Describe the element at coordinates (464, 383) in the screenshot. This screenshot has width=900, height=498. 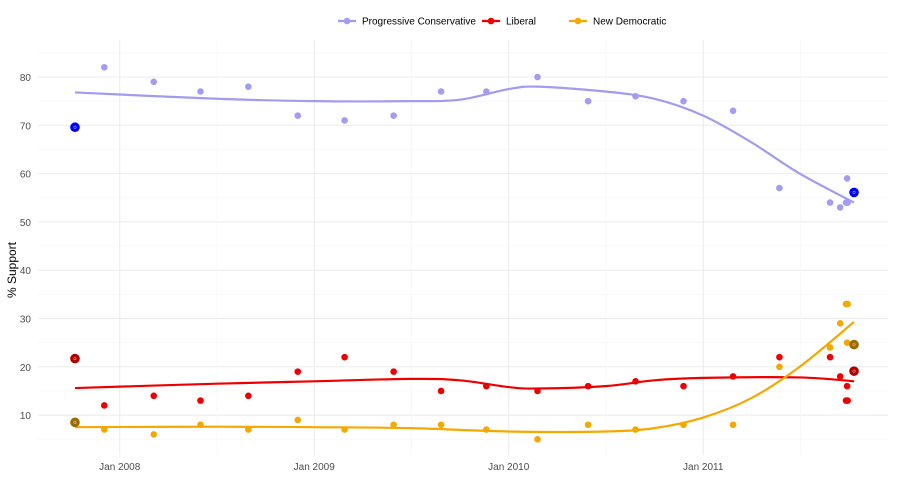
I see `trend-line-liberal` at that location.